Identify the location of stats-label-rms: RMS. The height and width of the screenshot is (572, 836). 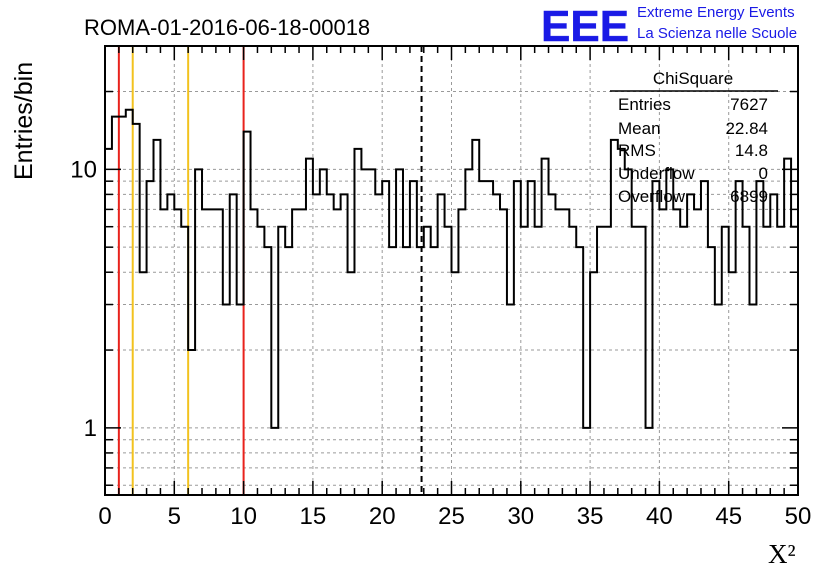
(637, 150).